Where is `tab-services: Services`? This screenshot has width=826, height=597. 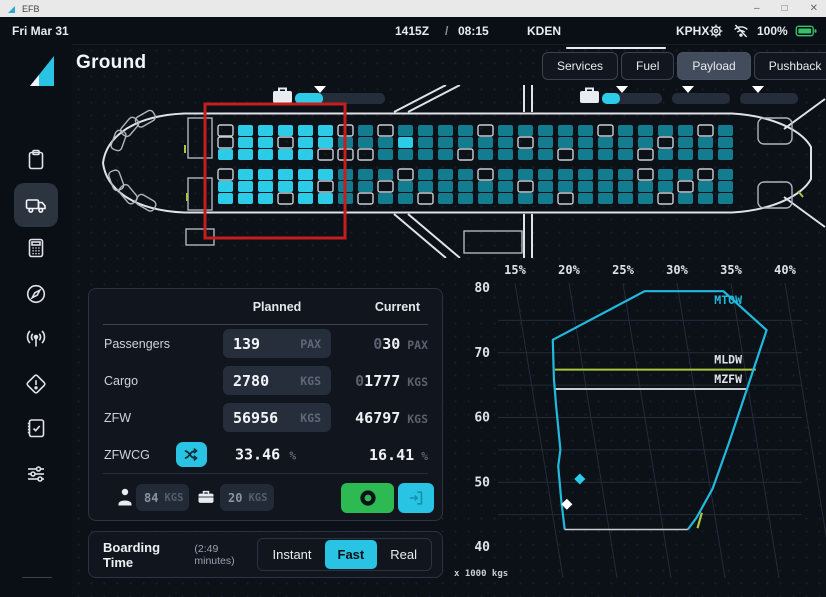 tab-services: Services is located at coordinates (580, 66).